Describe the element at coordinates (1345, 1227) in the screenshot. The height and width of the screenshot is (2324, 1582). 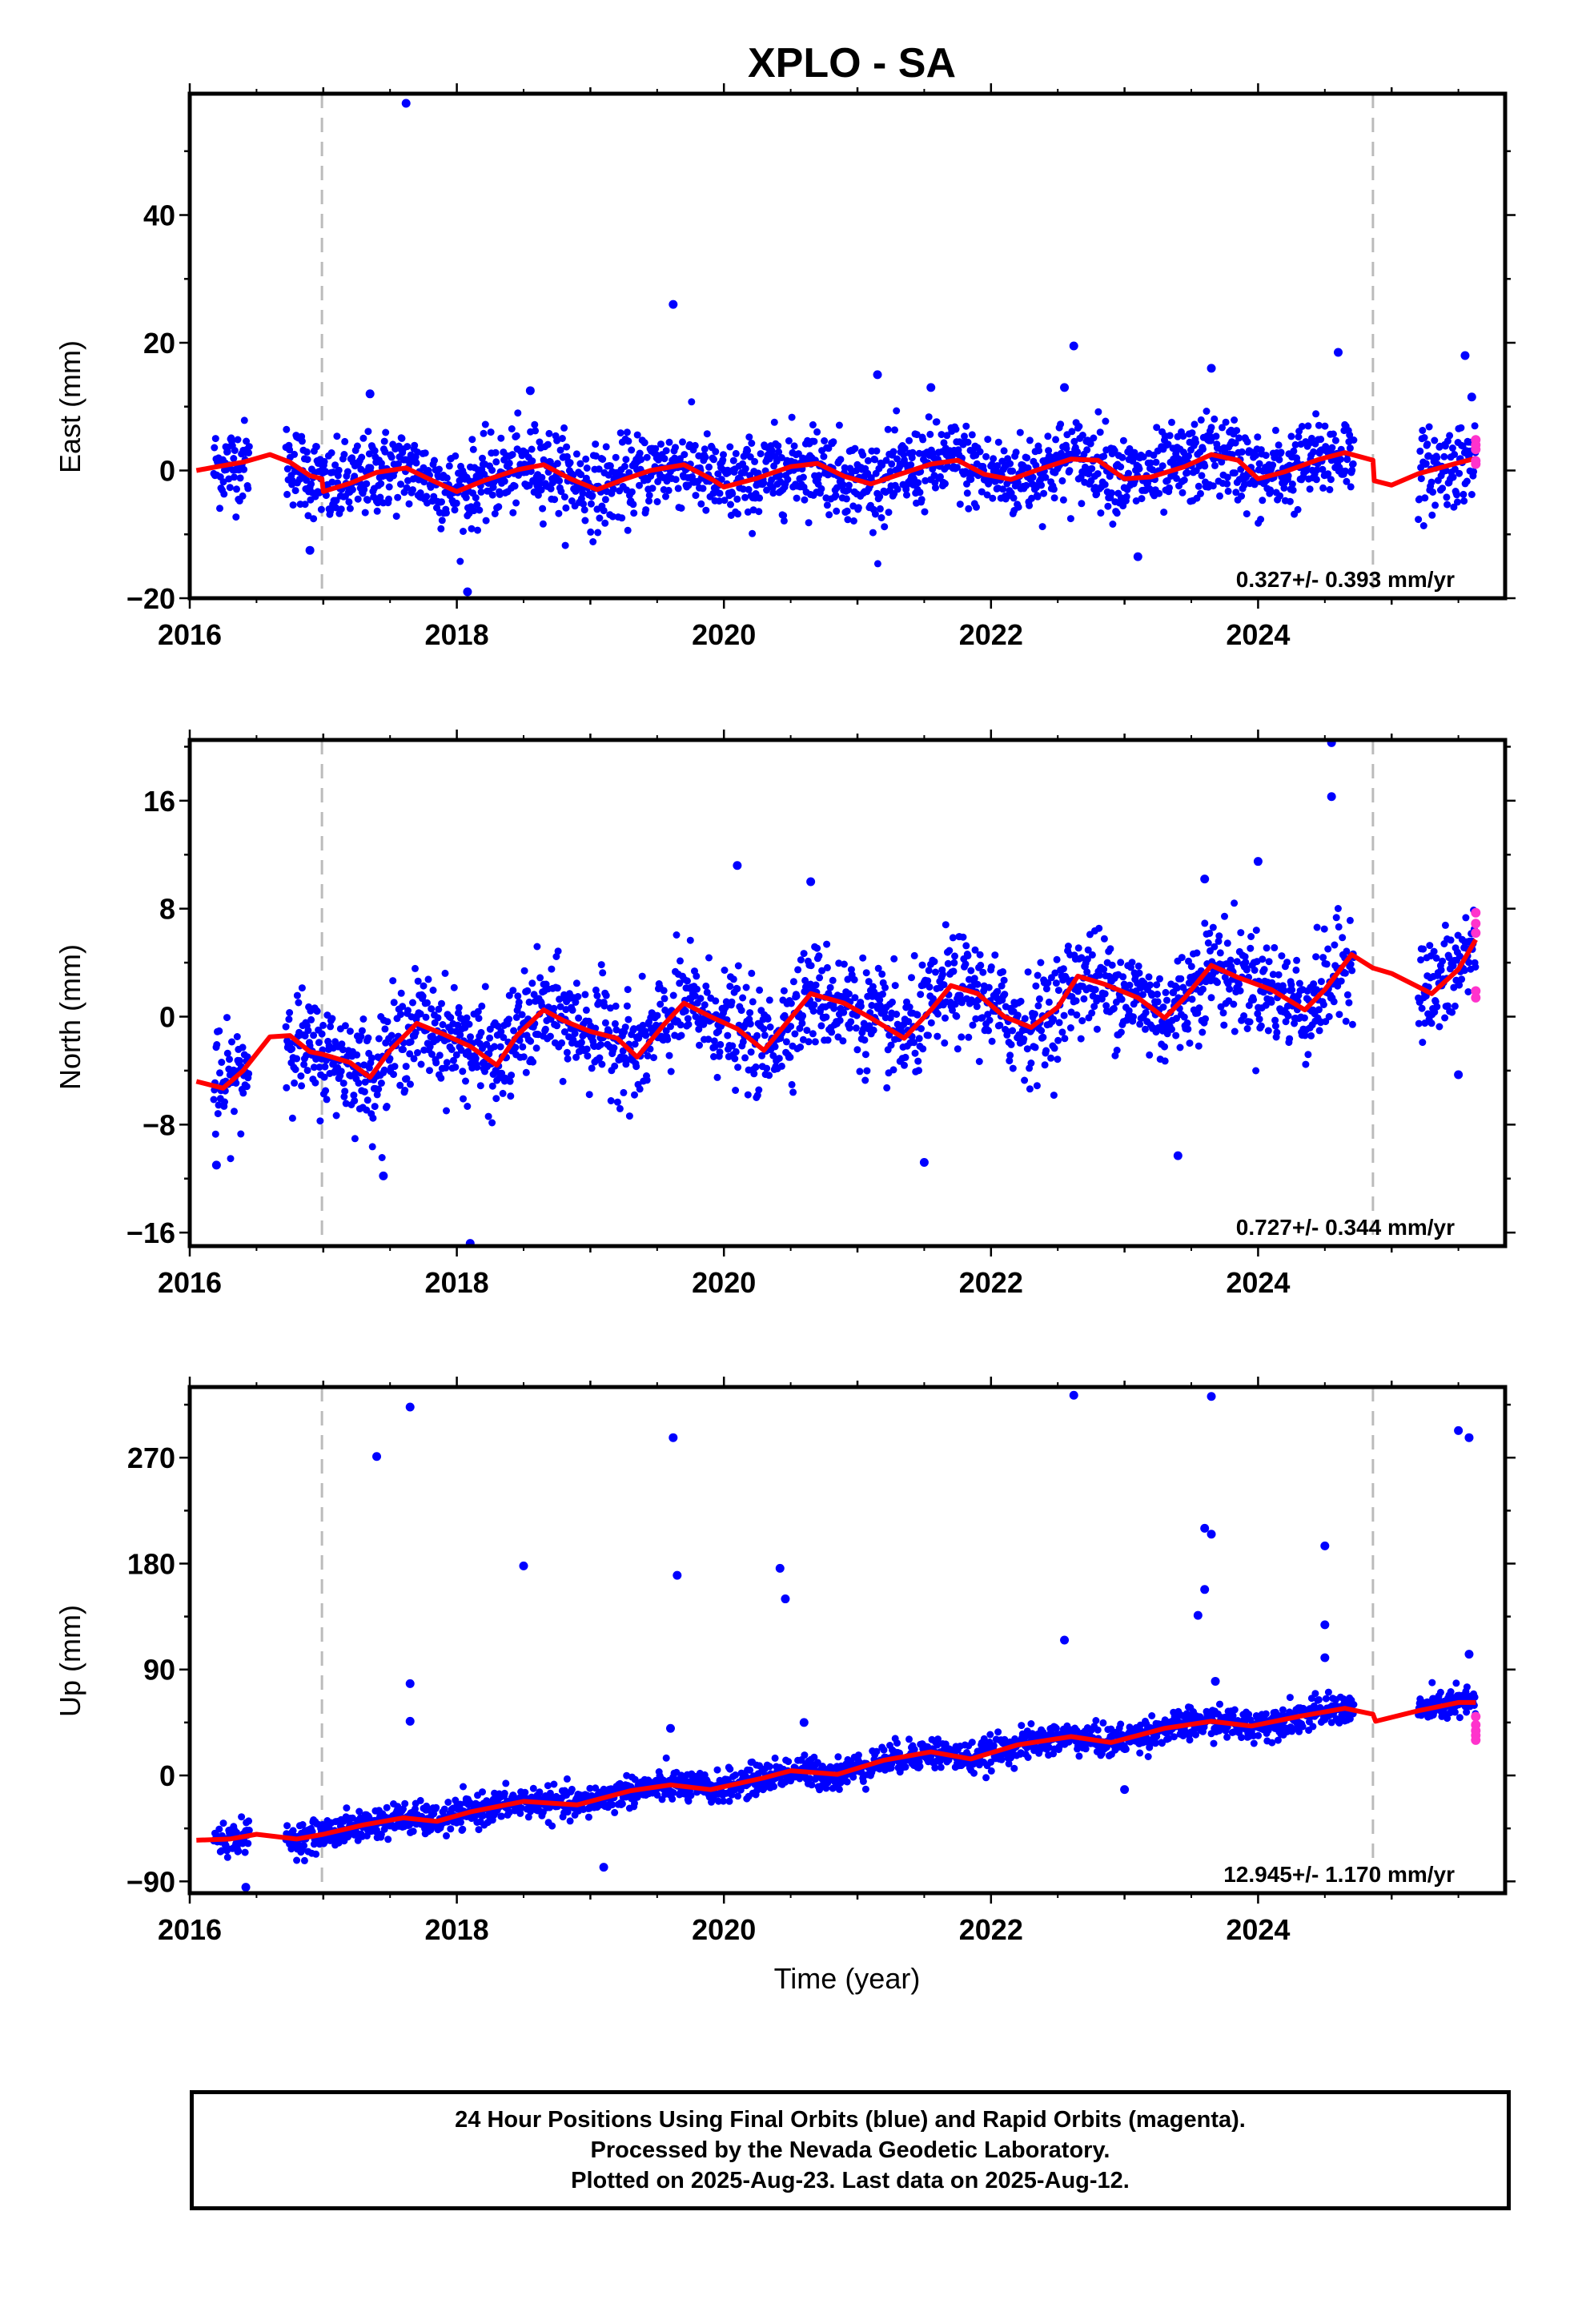
I see `north-rate-label: 0.727+/- 0.344 mm/yr` at that location.